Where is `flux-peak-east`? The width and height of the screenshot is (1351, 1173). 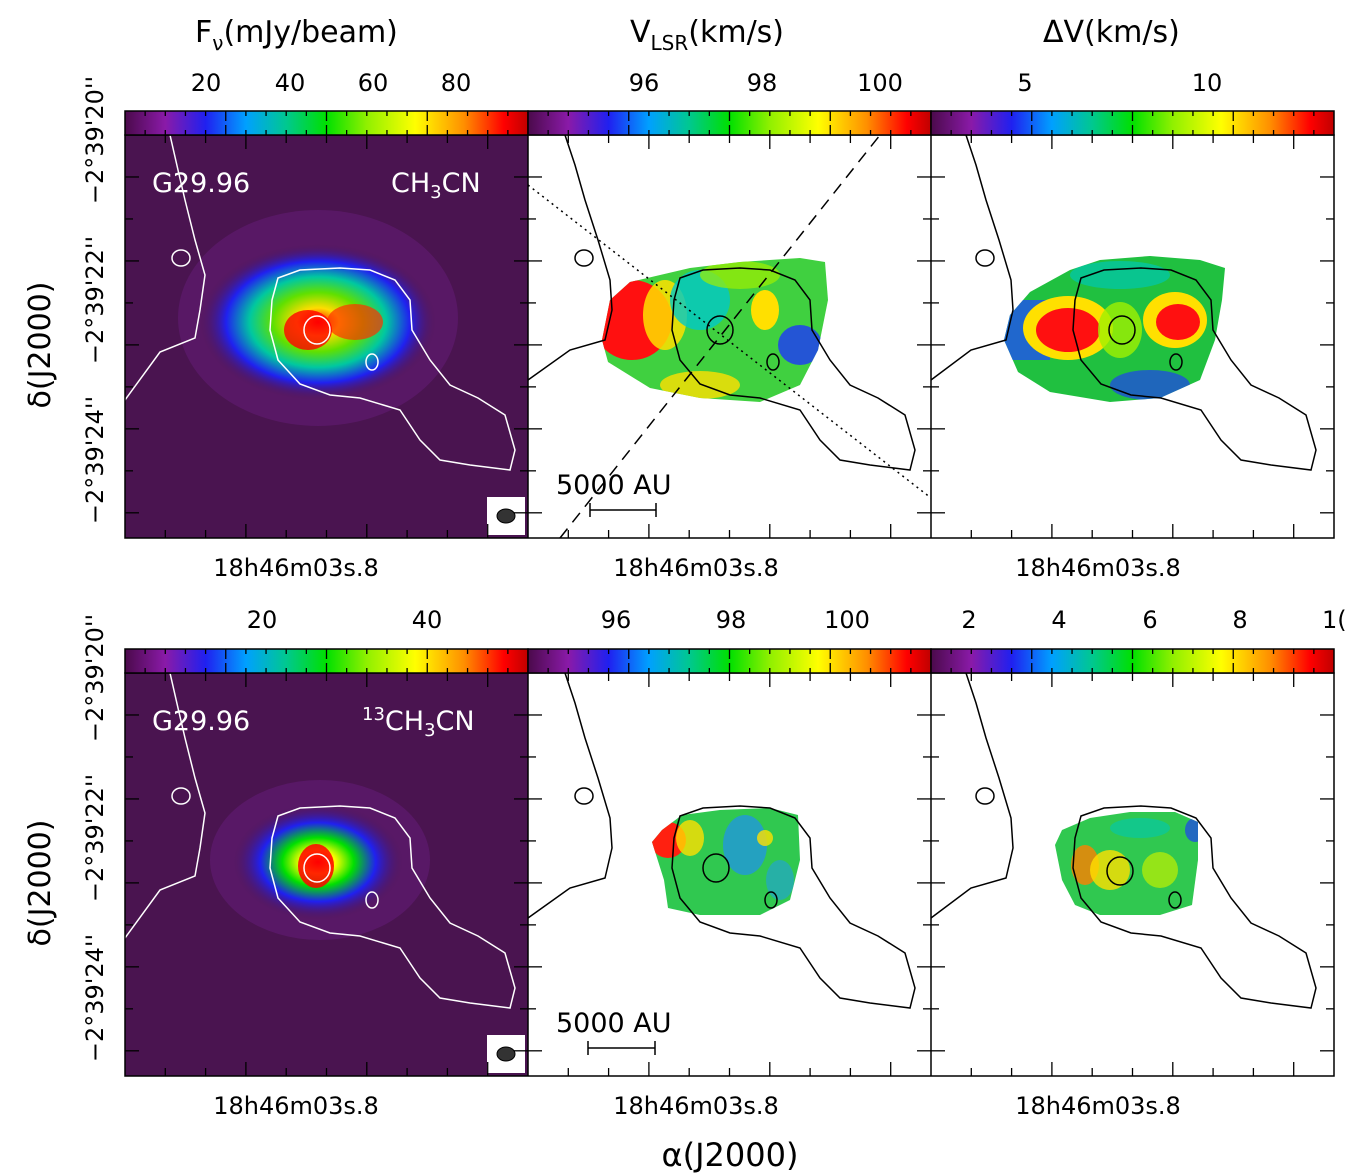
flux-peak-east is located at coordinates (355, 322).